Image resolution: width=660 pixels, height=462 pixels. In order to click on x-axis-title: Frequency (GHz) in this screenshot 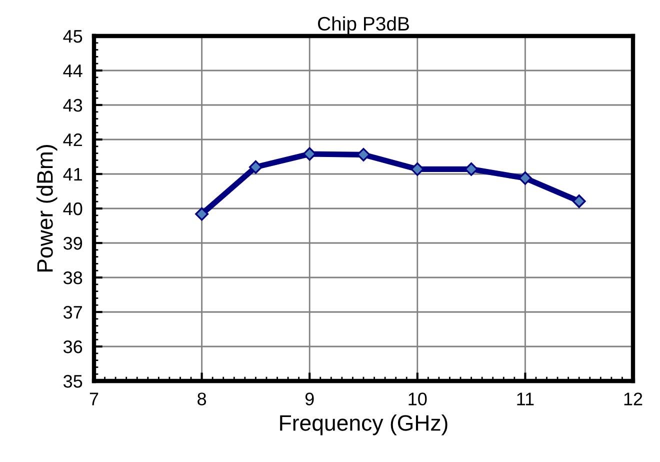, I will do `click(364, 425)`.